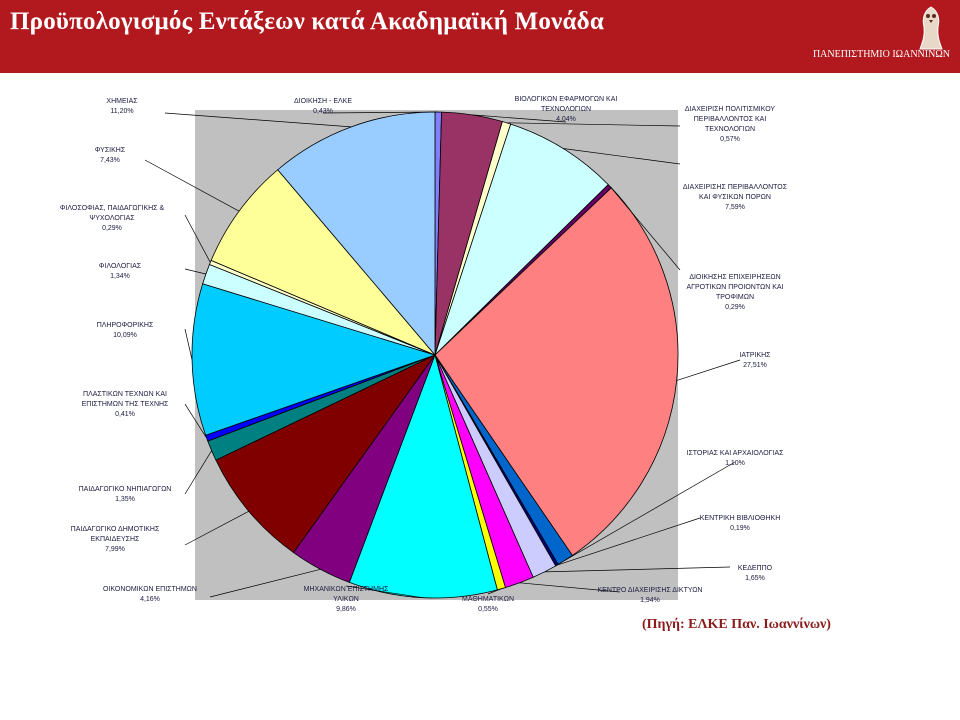  I want to click on slice-label: ΟΙΚΟΝΟΜΙΚΩΝ ΕΠΙΣΤΗΜΩΝ 4,16%, so click(150, 594).